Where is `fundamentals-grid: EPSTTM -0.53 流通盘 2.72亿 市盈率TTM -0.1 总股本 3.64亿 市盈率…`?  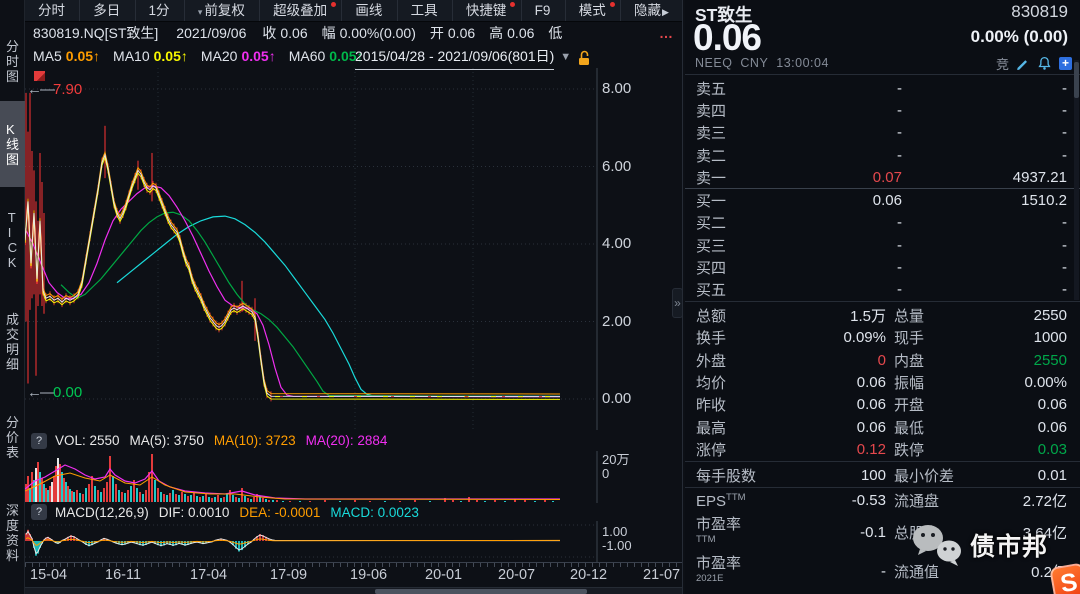 fundamentals-grid: EPSTTM -0.53 流通盘 2.72亿 市盈率TTM -0.1 总股本 3.64亿 市盈率… is located at coordinates (882, 541).